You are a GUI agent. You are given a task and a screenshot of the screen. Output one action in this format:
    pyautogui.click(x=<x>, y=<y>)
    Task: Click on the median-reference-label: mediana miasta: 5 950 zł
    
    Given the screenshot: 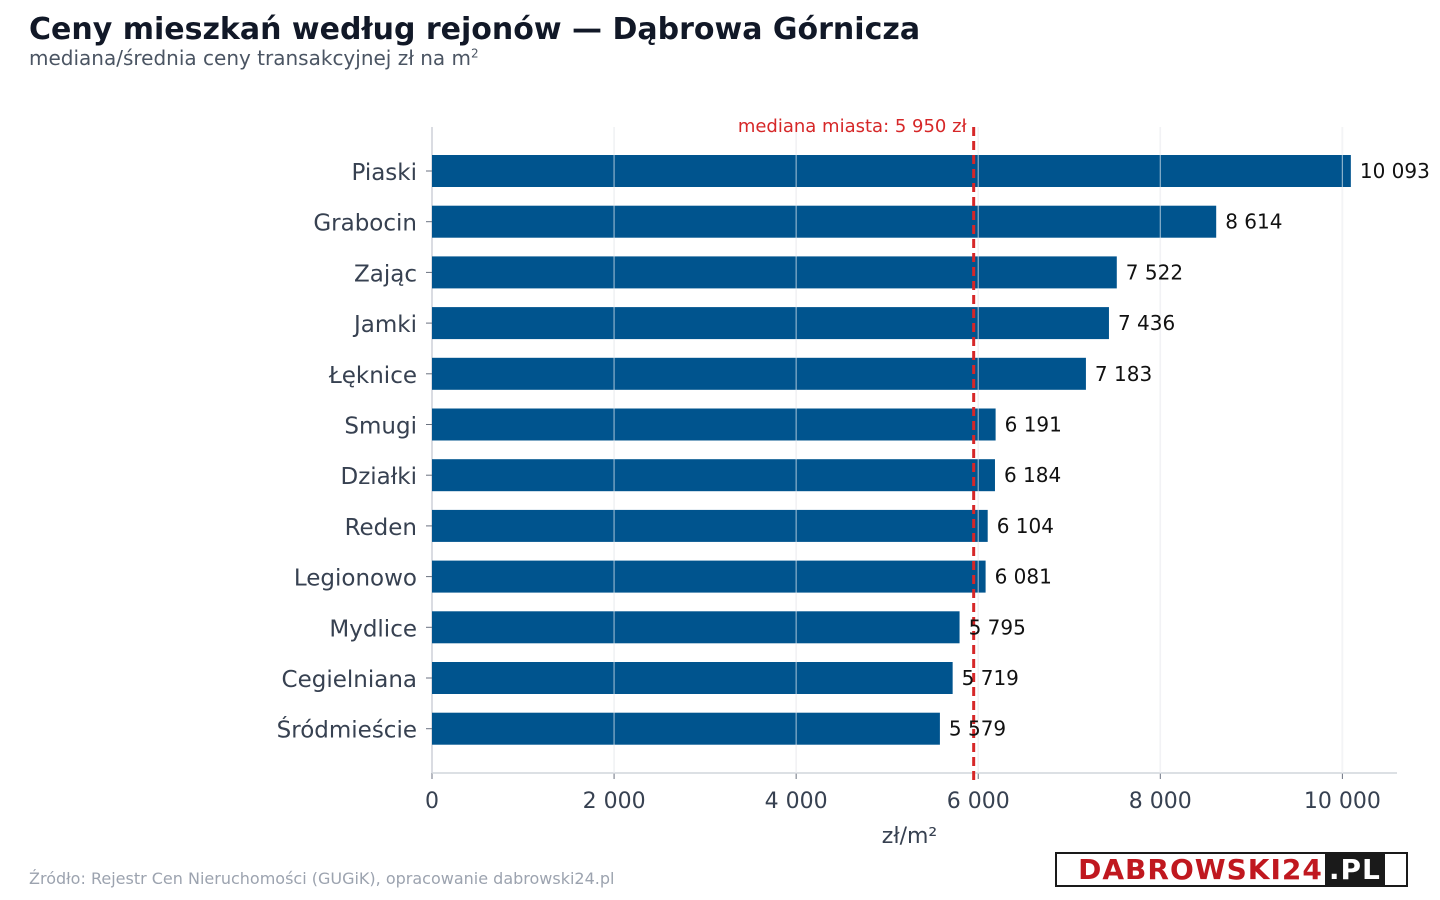 What is the action you would take?
    pyautogui.click(x=853, y=126)
    